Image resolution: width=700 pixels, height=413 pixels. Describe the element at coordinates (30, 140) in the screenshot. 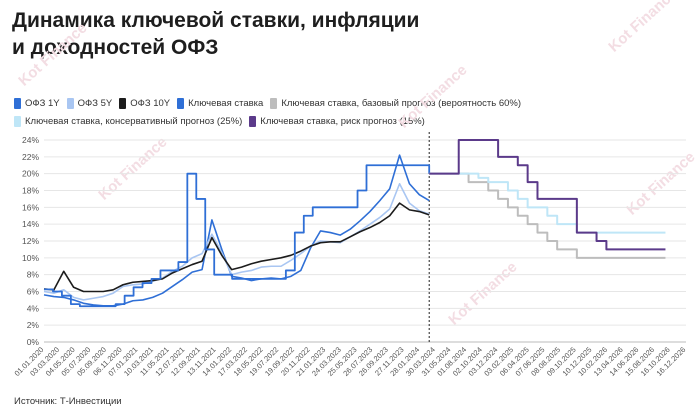

I see `y-tick-label: 24%` at that location.